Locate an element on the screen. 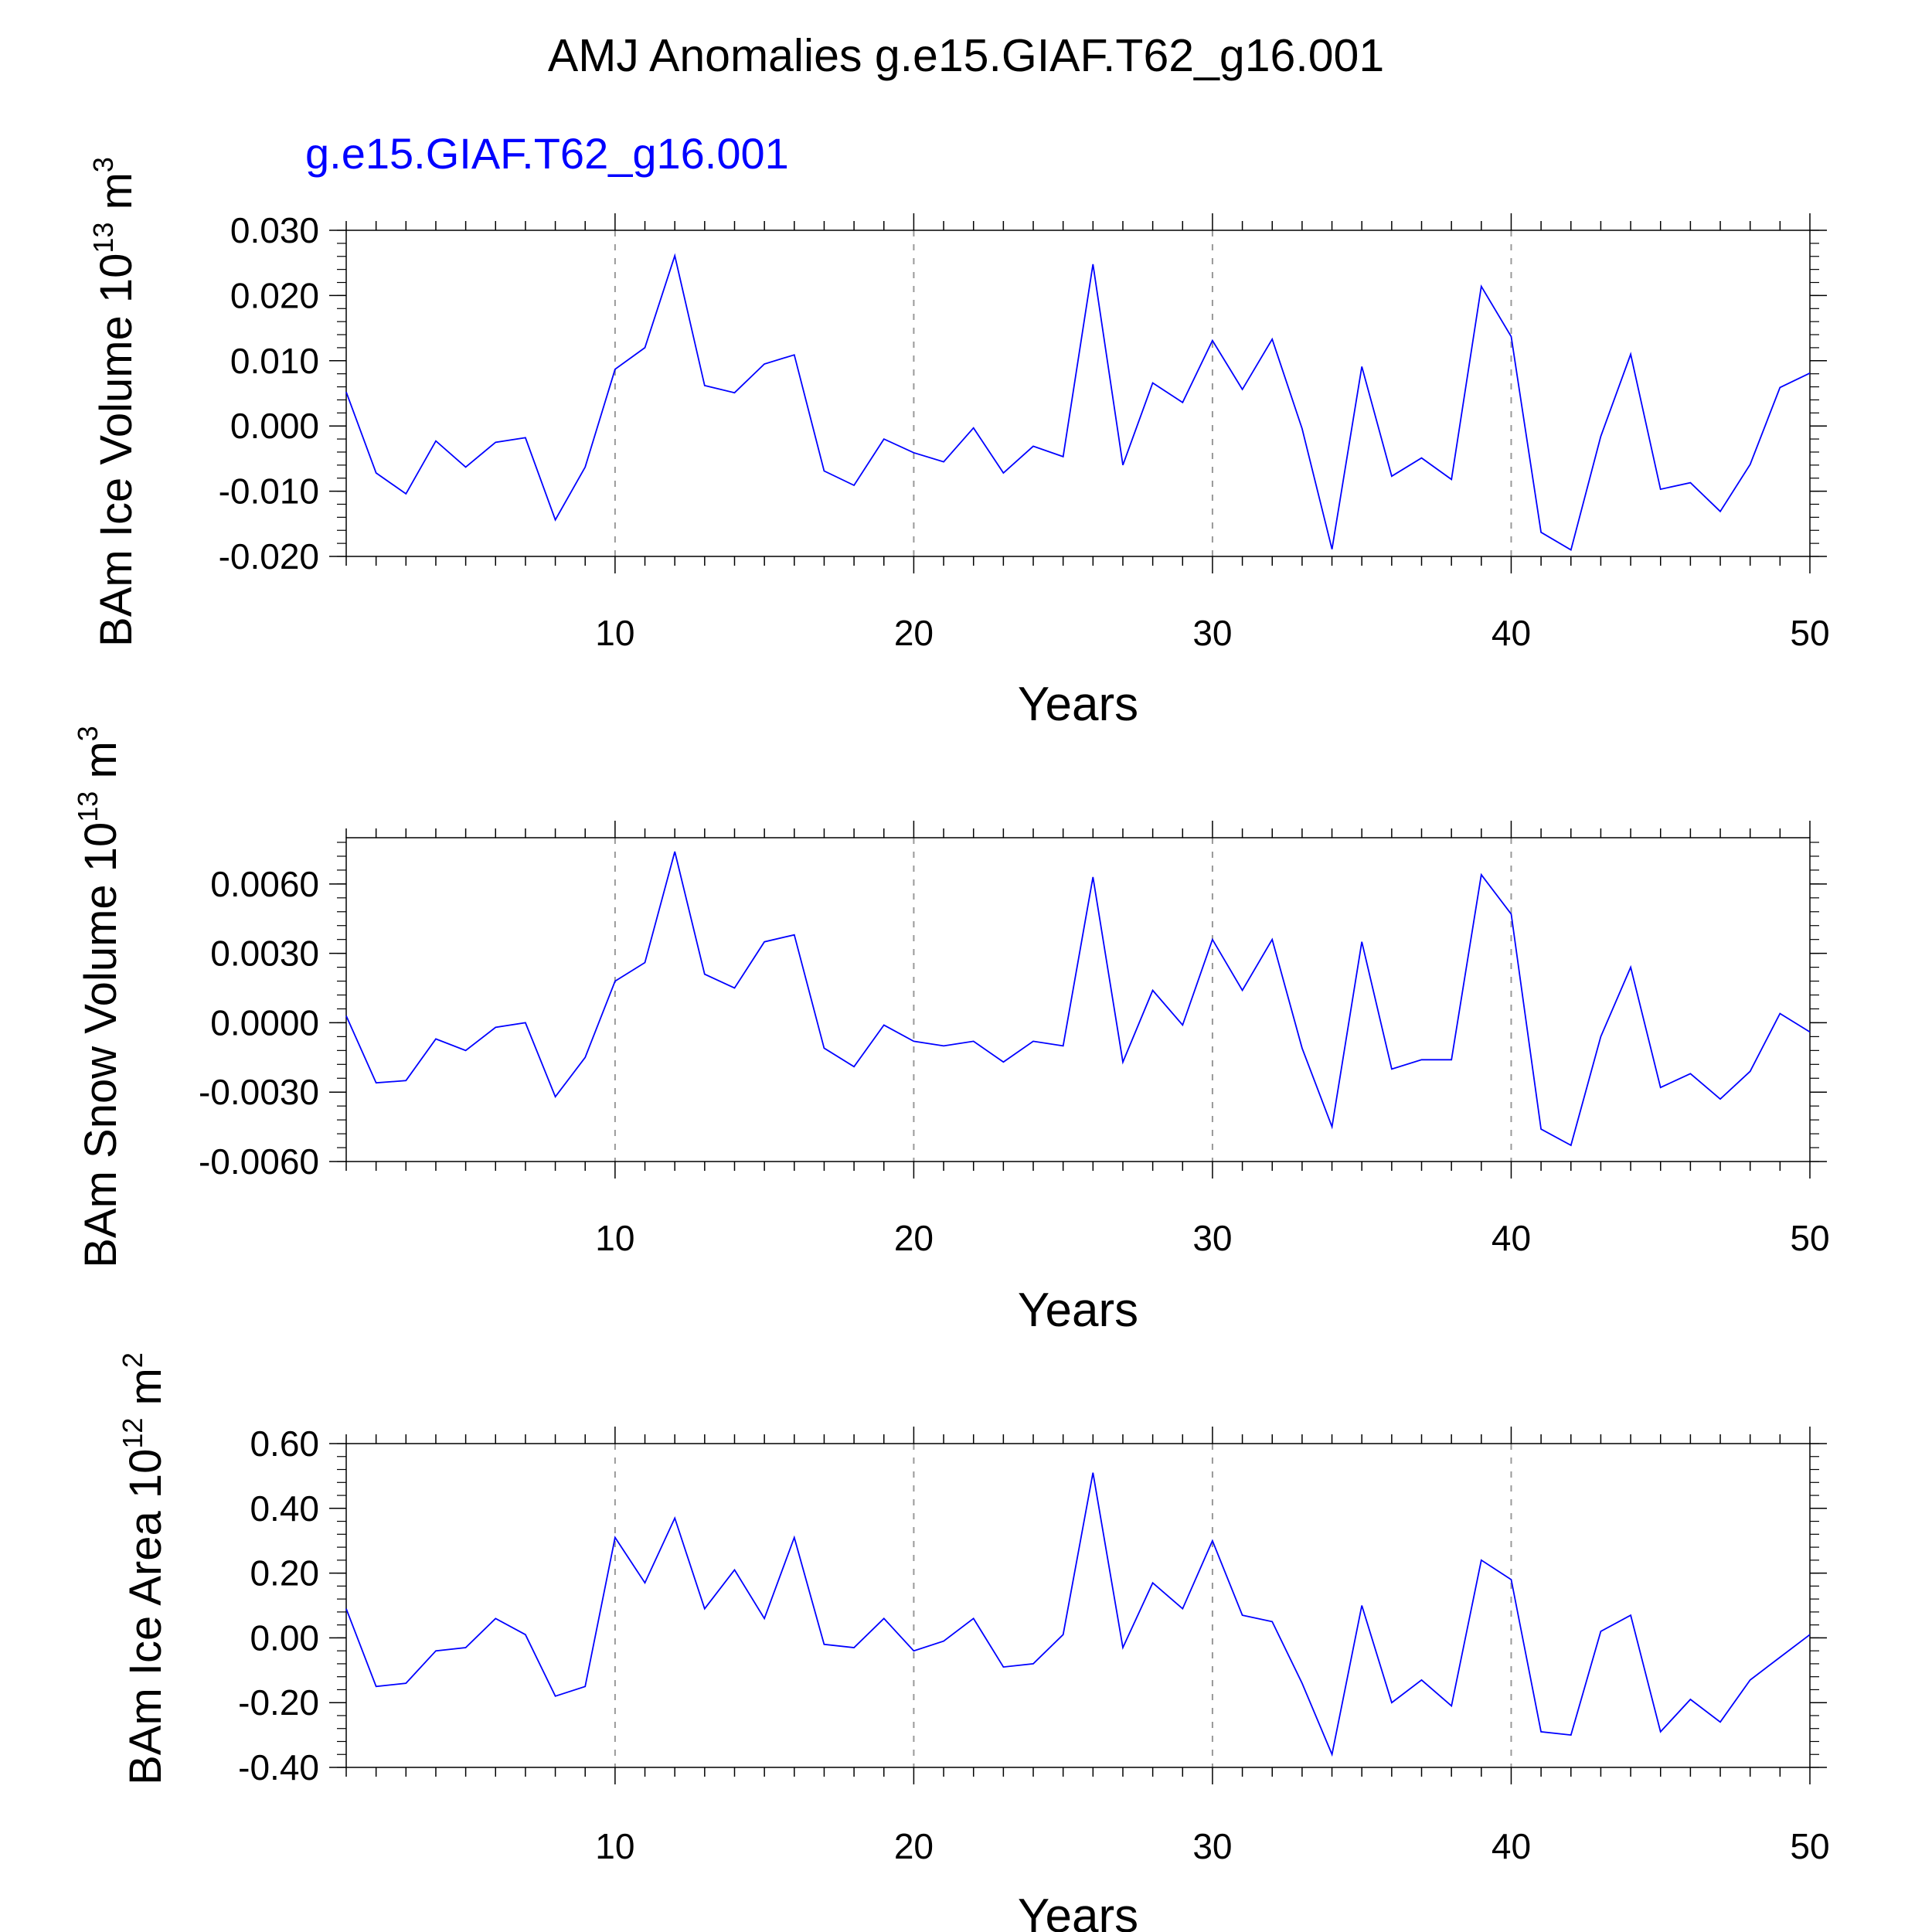 This screenshot has height=1932, width=1932. y-axis-title-text: BAm Snow Volume 10 is located at coordinates (101, 1045).